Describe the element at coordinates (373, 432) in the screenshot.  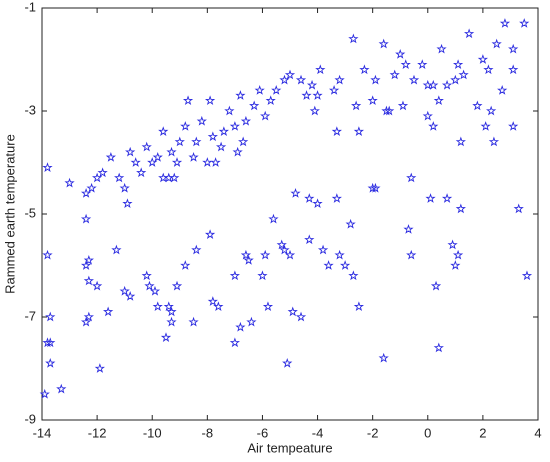
I see `x-tick-label: -2` at that location.